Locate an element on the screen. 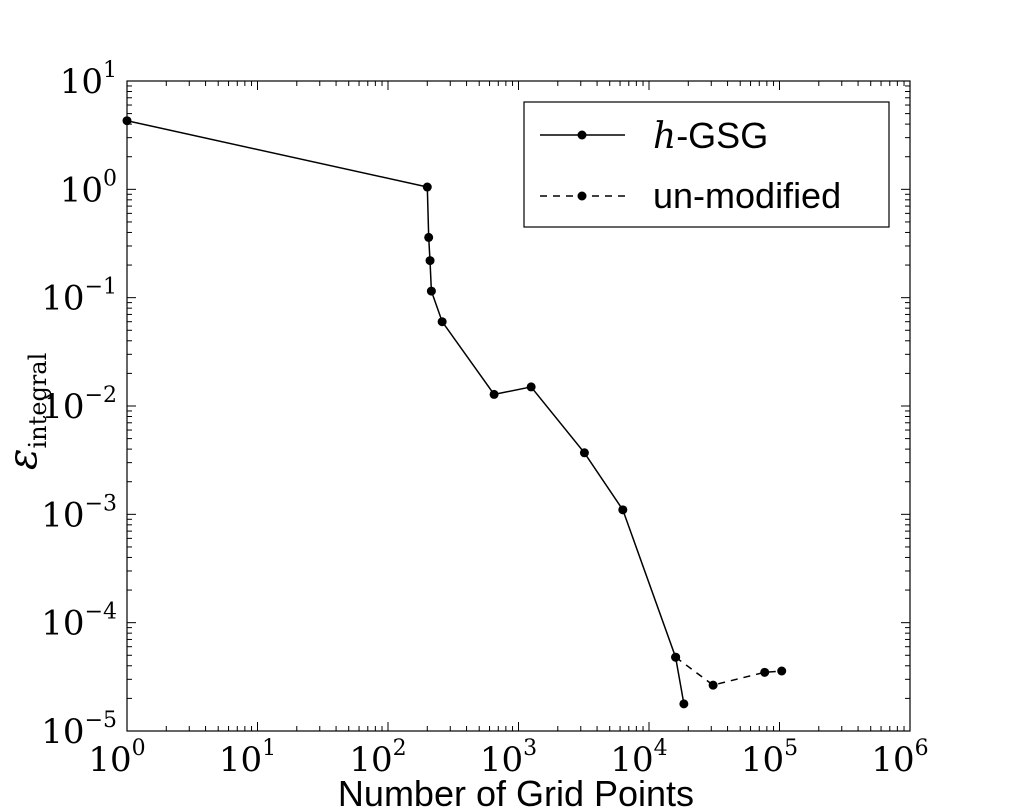 The image size is (1012, 812). legend-label-hgsg-prefix: h is located at coordinates (664, 136).